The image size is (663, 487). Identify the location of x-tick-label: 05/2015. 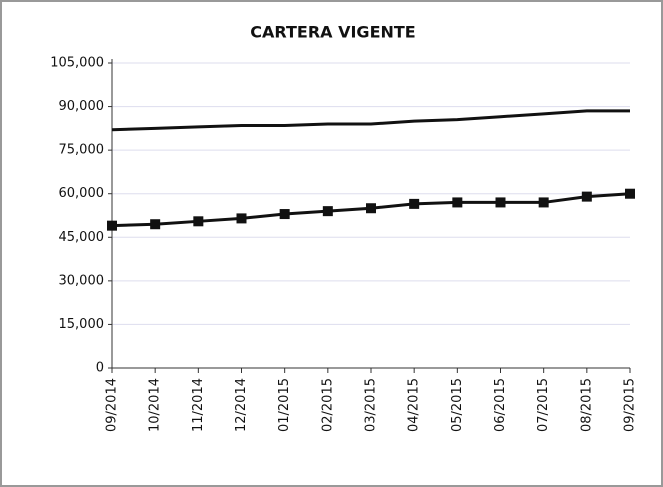
(457, 405).